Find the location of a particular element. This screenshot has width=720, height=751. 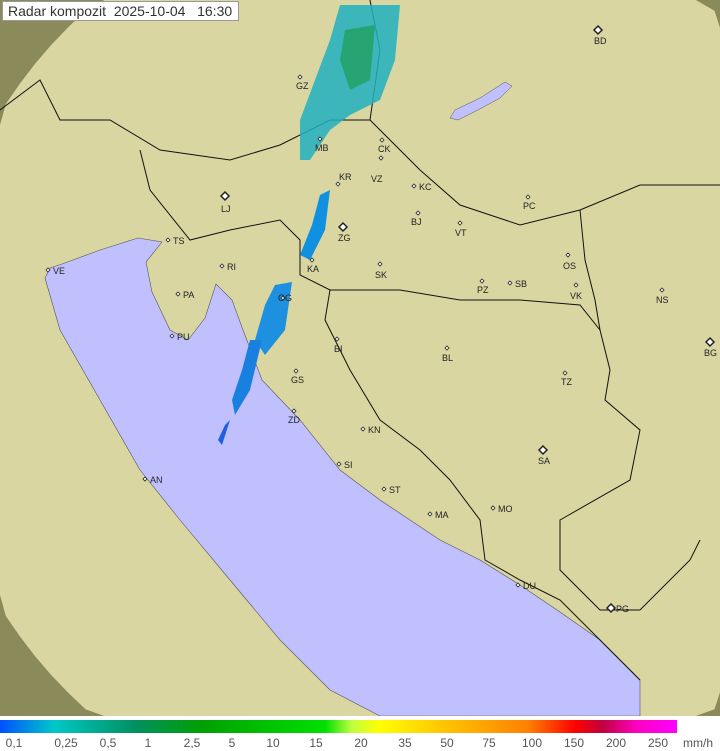

city-zd: ZD is located at coordinates (294, 416).